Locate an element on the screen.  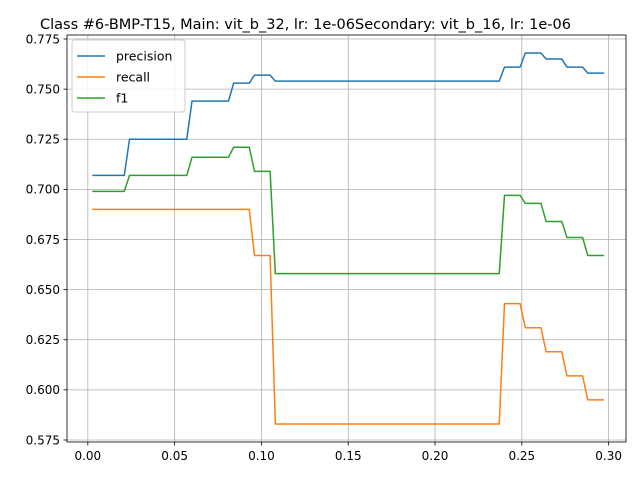
y-tick-label: 0.675 is located at coordinates (43, 240).